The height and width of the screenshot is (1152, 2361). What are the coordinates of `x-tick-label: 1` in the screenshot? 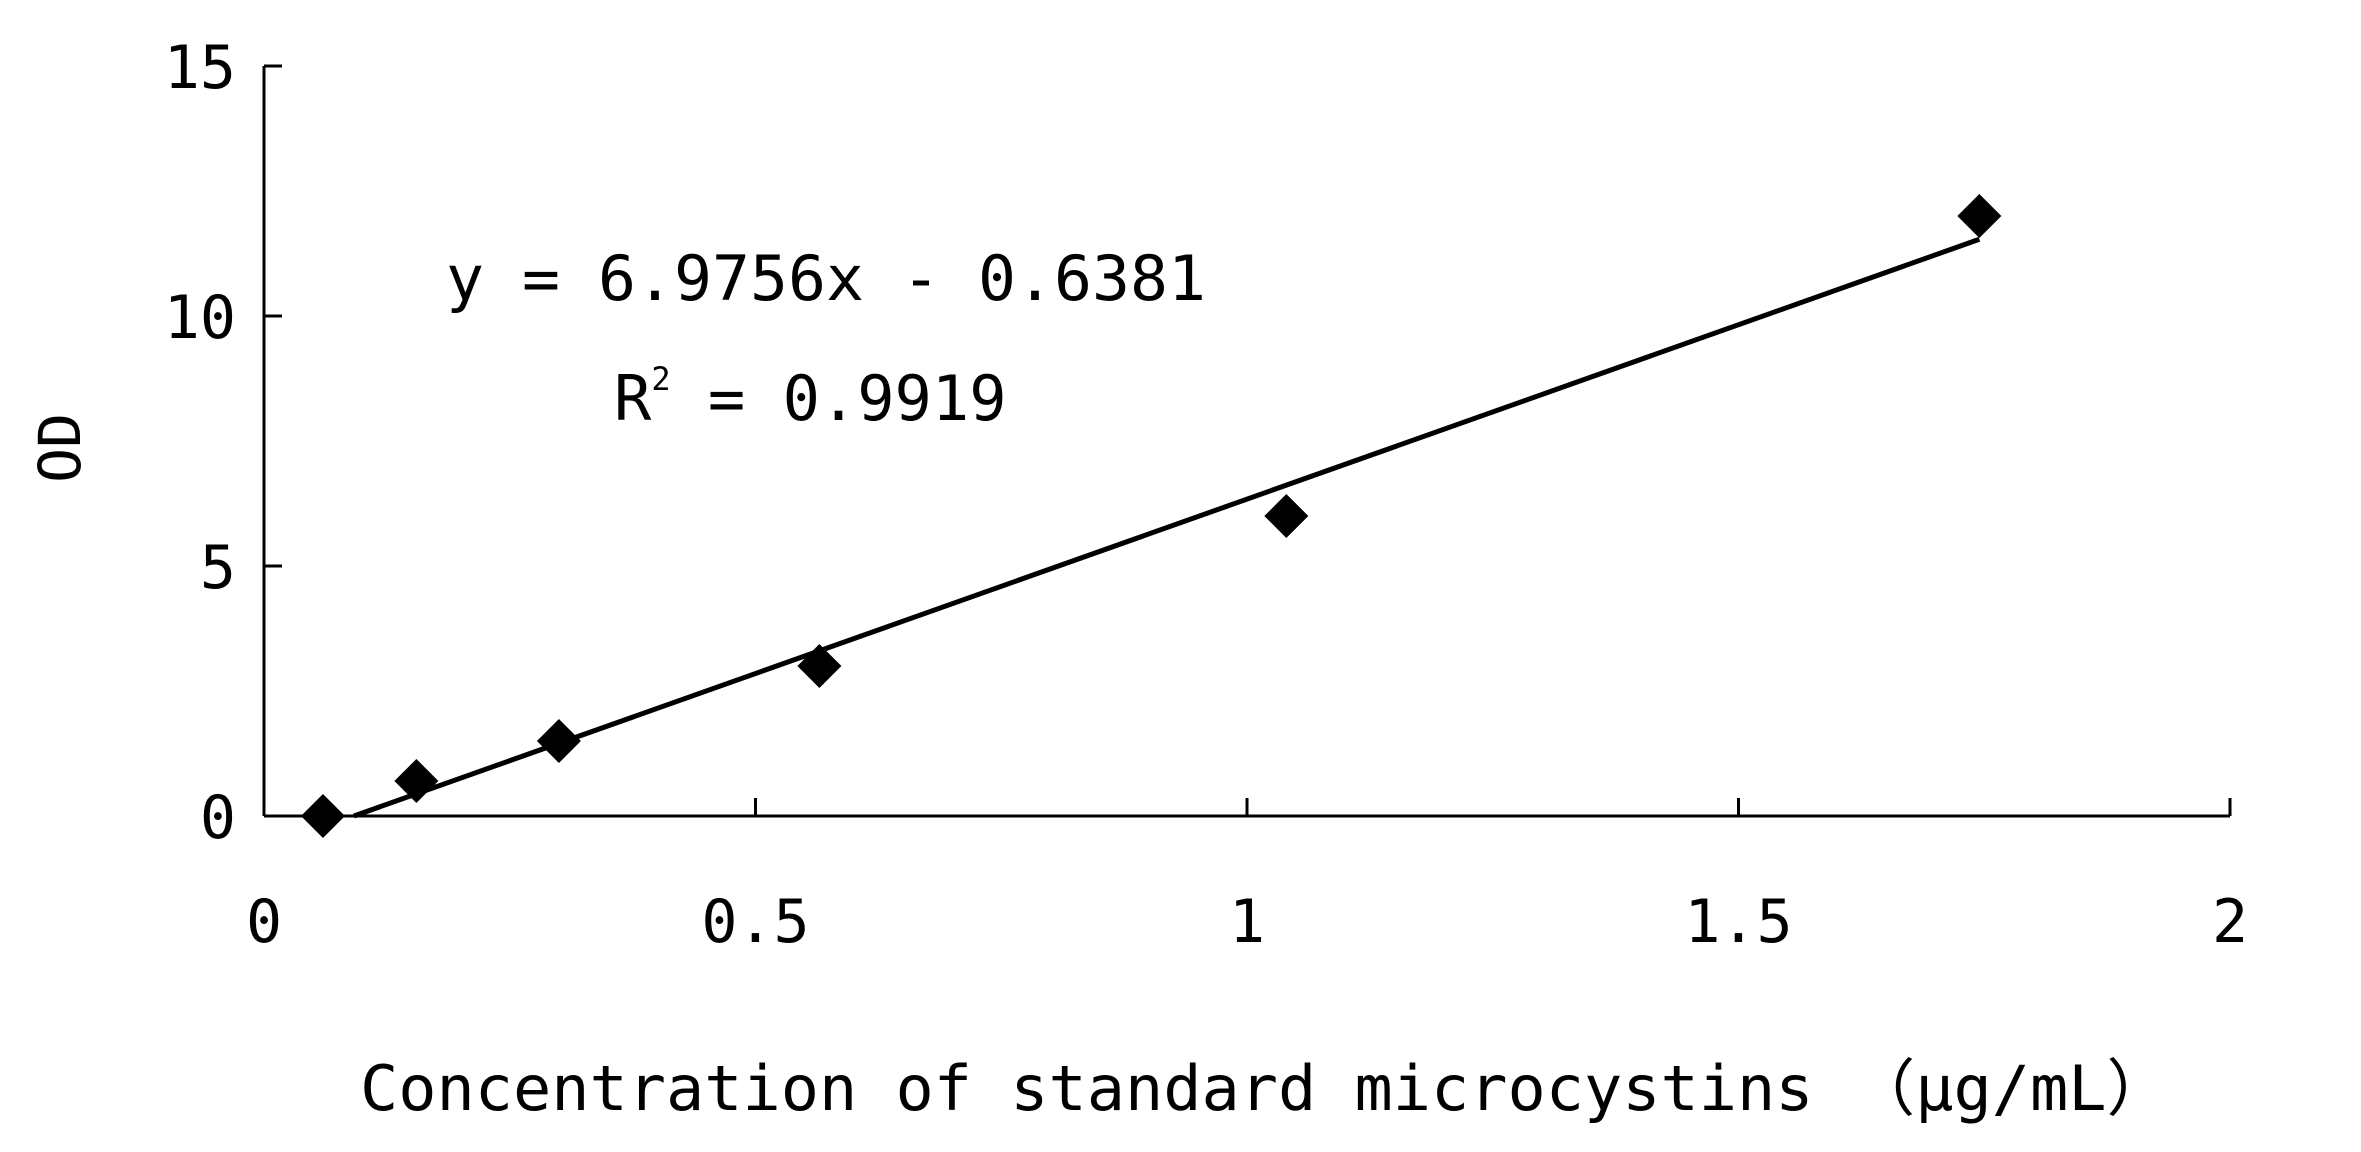 It's located at (1247, 922).